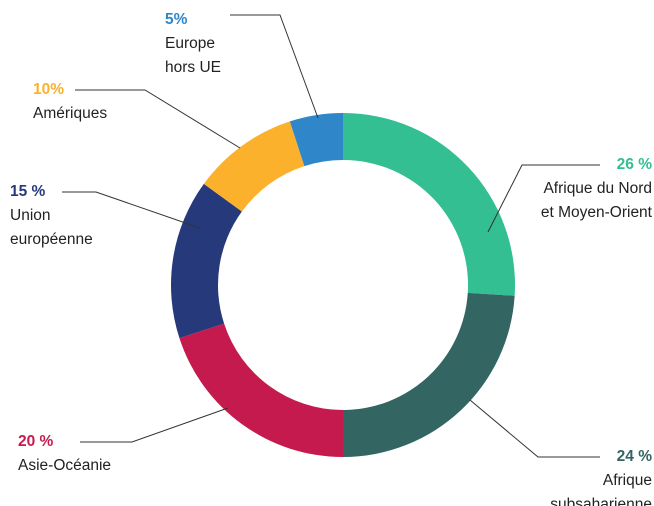  I want to click on percent-label: 5%, so click(176, 19).